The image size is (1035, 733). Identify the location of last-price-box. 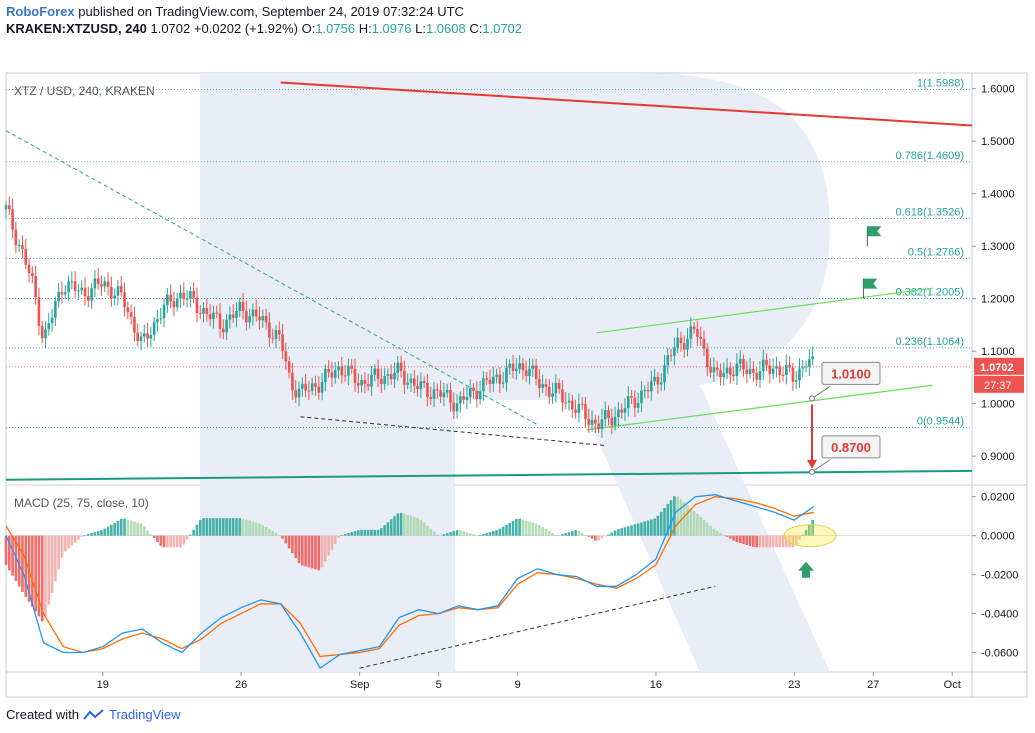
(999, 366).